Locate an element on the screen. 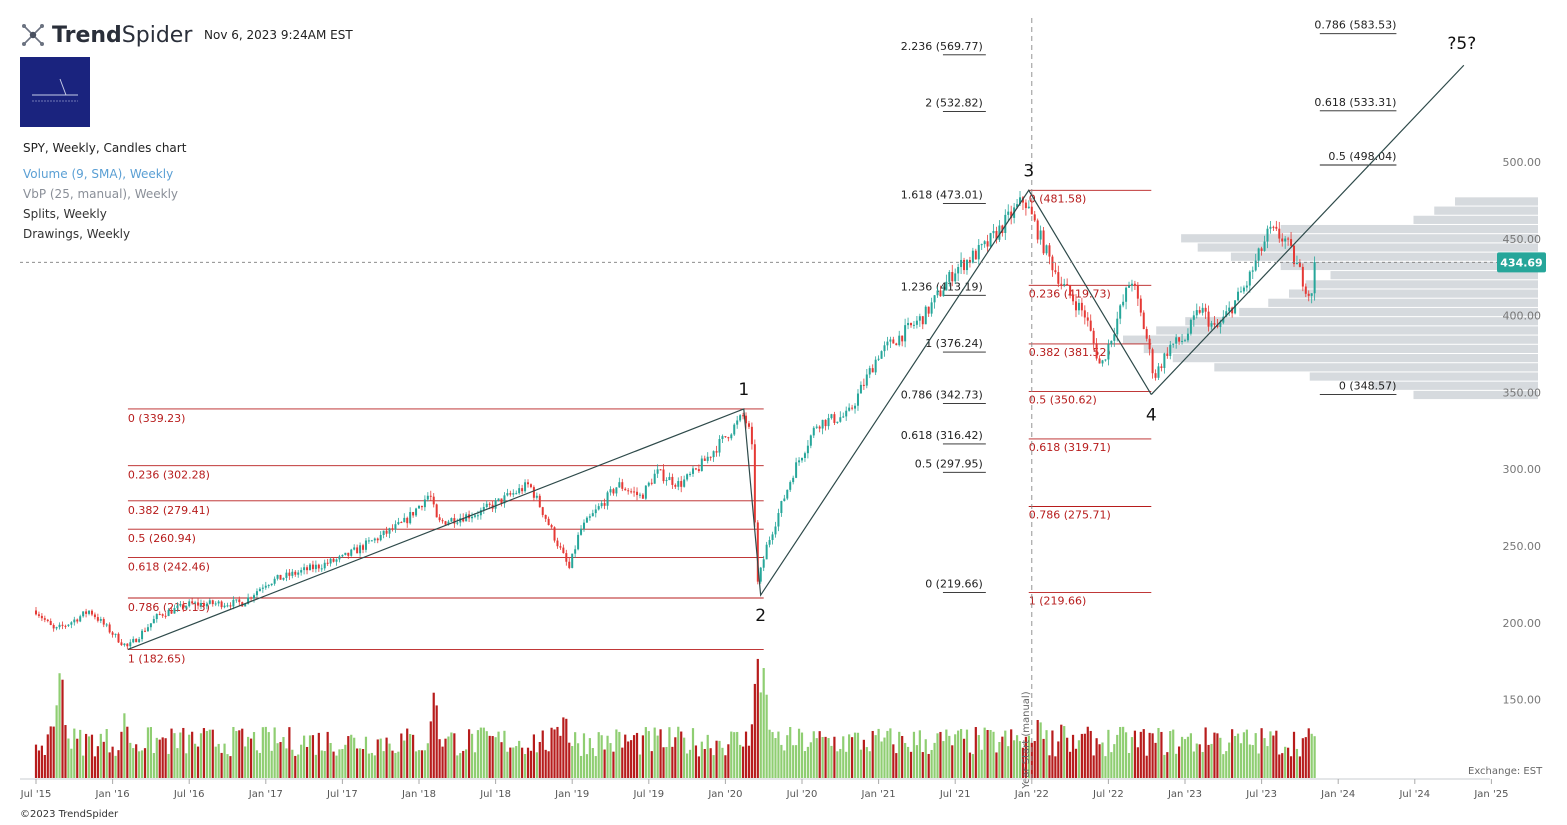 The image size is (1567, 825). indicator-vbp: VbP (25, manual), Weekly is located at coordinates (101, 194).